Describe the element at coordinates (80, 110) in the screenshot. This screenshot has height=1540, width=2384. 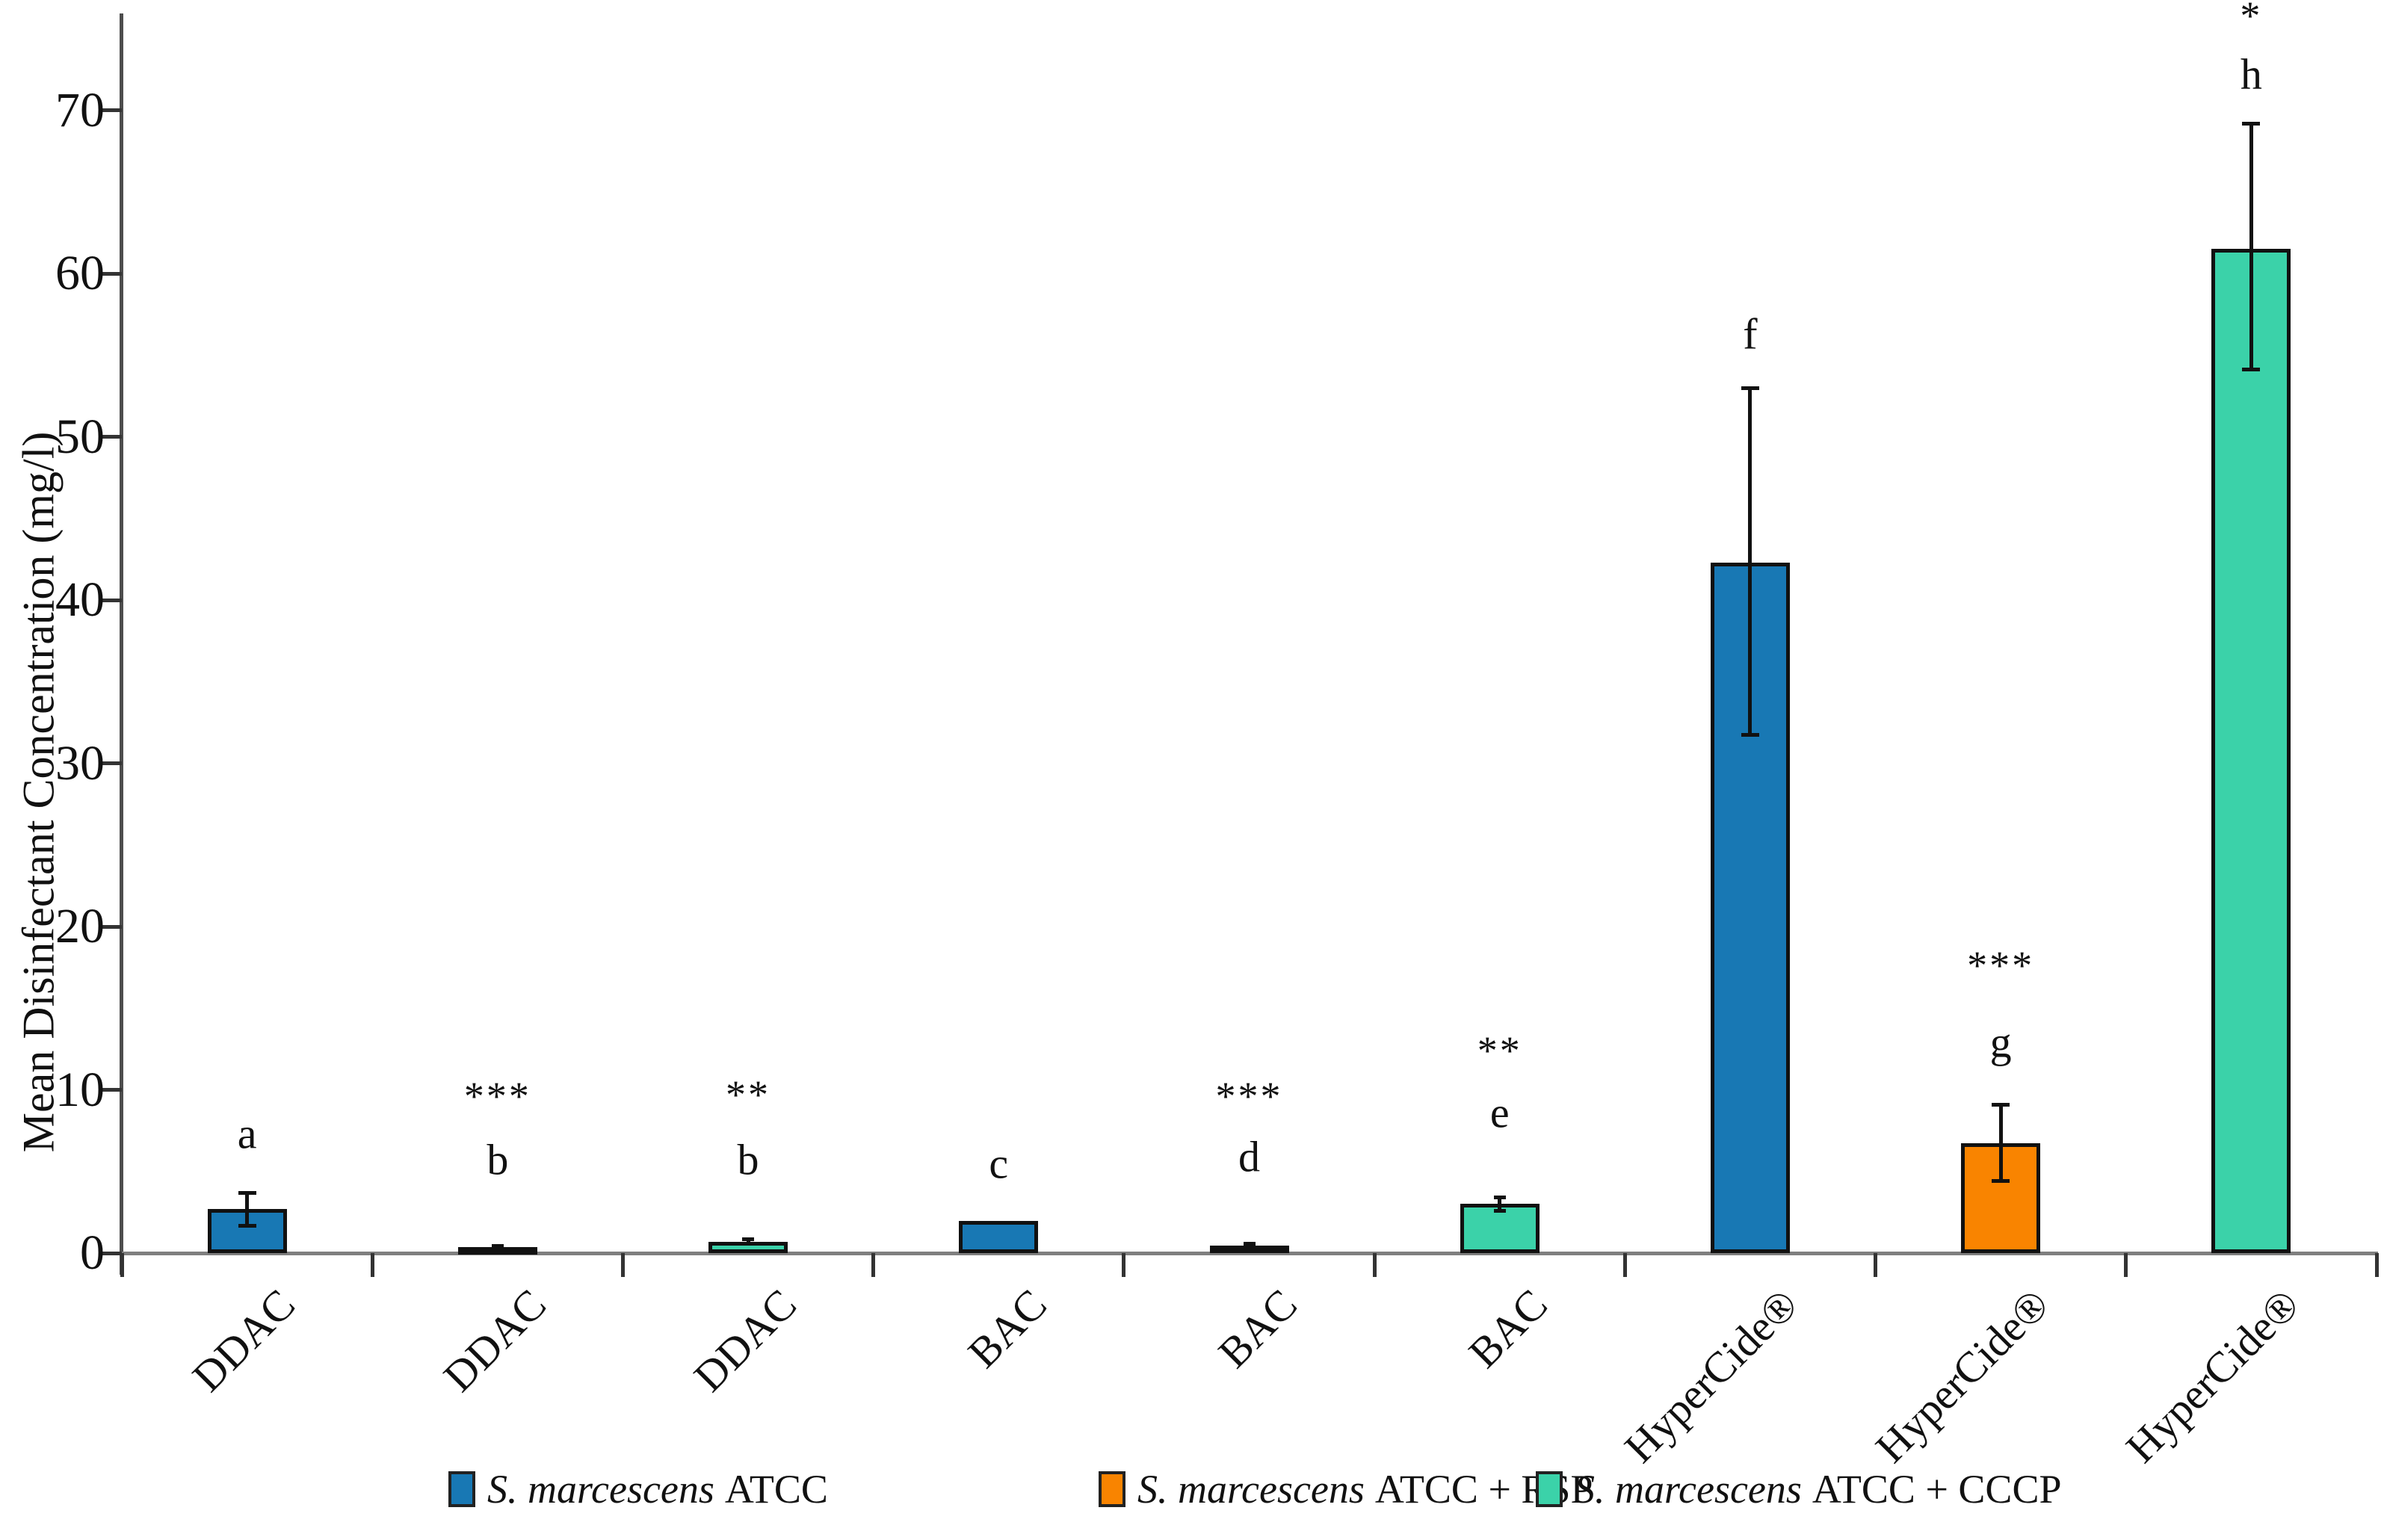
I see `y-tick-label: 70` at that location.